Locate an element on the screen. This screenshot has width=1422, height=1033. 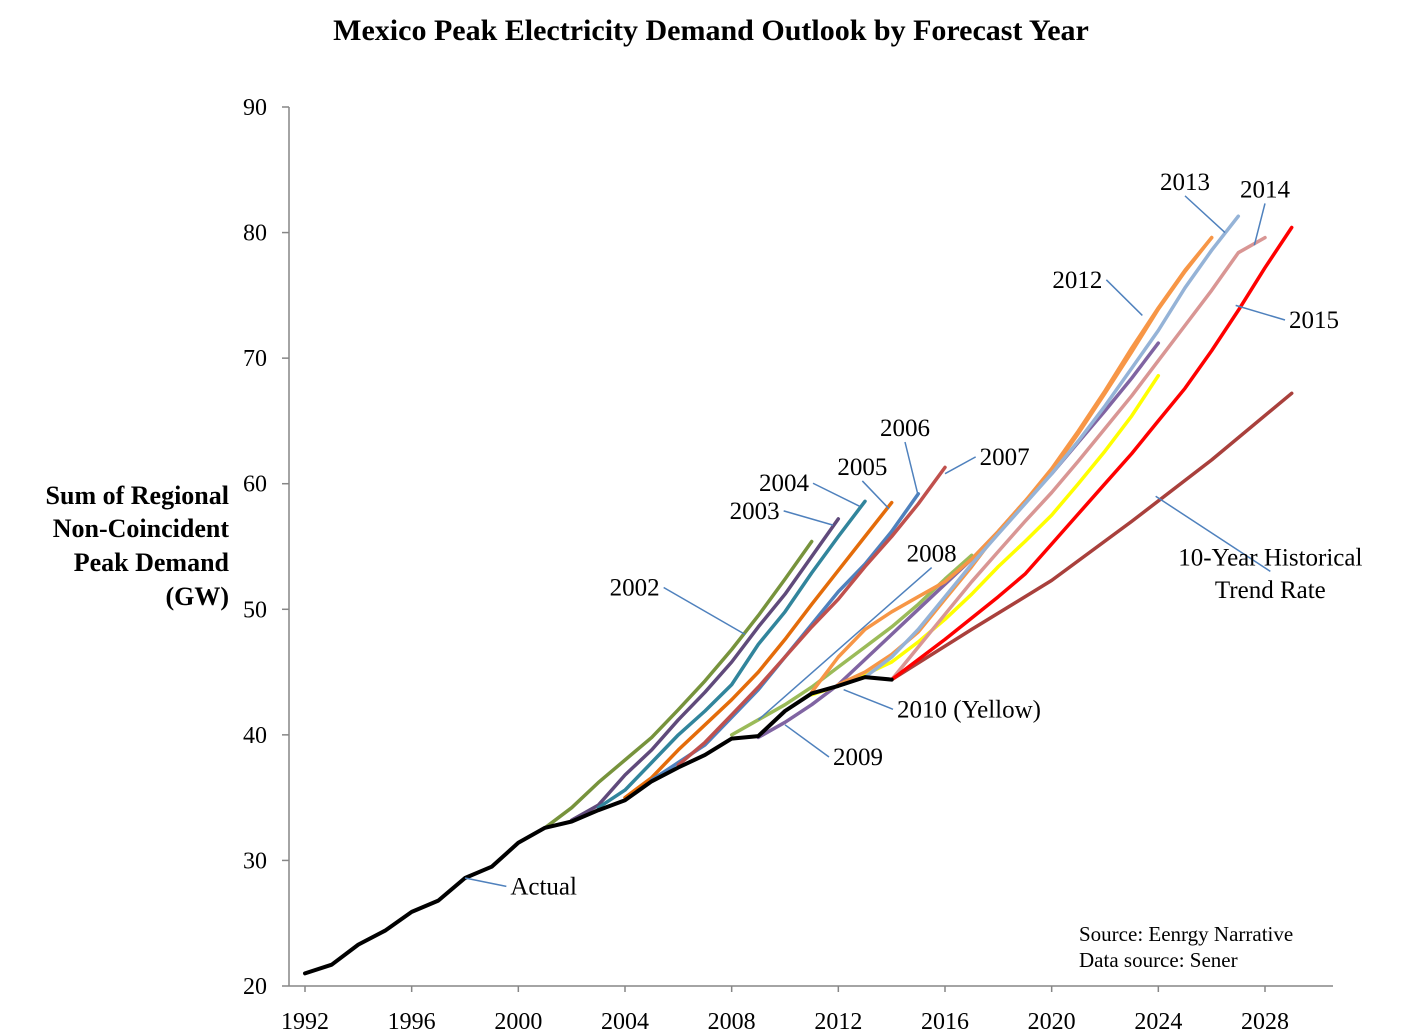
series-line-2005 is located at coordinates (758, 650).